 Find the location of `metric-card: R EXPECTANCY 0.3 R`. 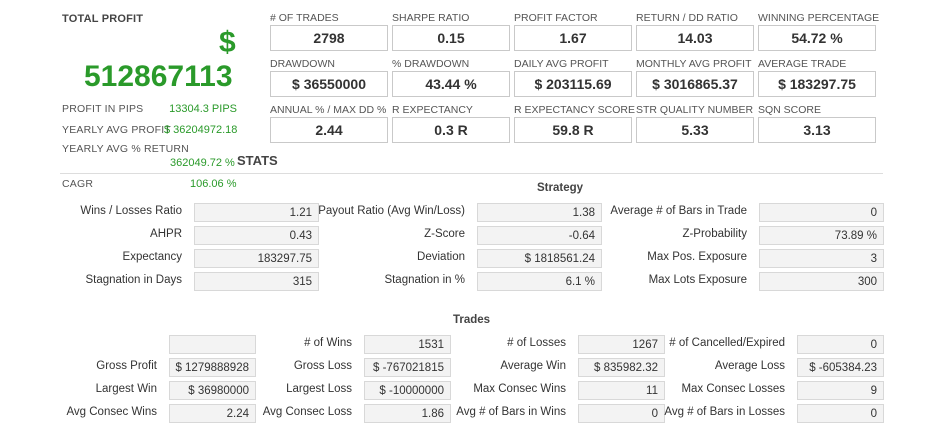

metric-card: R EXPECTANCY 0.3 R is located at coordinates (451, 123).